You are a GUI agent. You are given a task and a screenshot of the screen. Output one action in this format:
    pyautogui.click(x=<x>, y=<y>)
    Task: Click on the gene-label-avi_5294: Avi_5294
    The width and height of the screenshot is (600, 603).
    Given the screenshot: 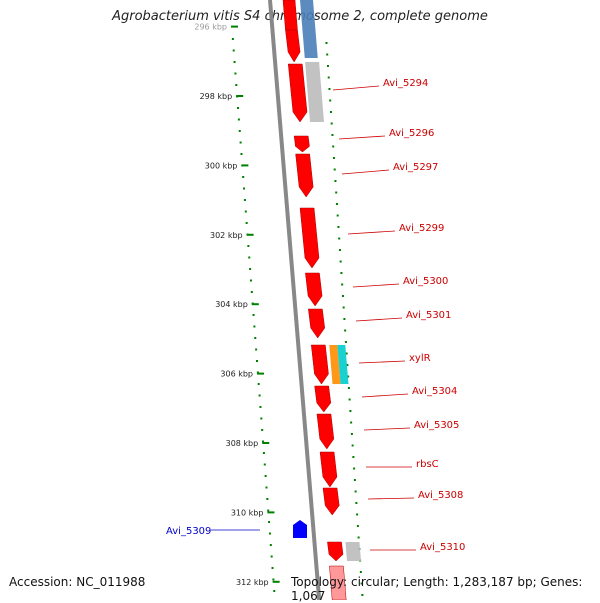 What is the action you would take?
    pyautogui.click(x=405, y=83)
    